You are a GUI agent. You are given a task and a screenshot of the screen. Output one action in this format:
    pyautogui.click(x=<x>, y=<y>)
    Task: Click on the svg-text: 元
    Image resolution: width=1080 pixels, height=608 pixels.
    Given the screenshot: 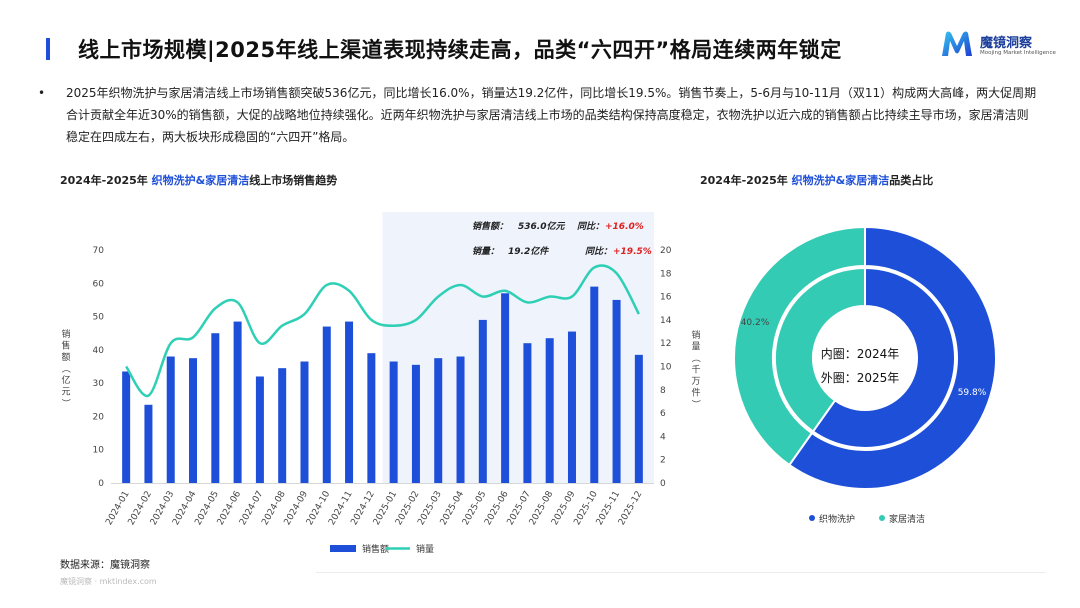 What is the action you would take?
    pyautogui.click(x=65, y=393)
    